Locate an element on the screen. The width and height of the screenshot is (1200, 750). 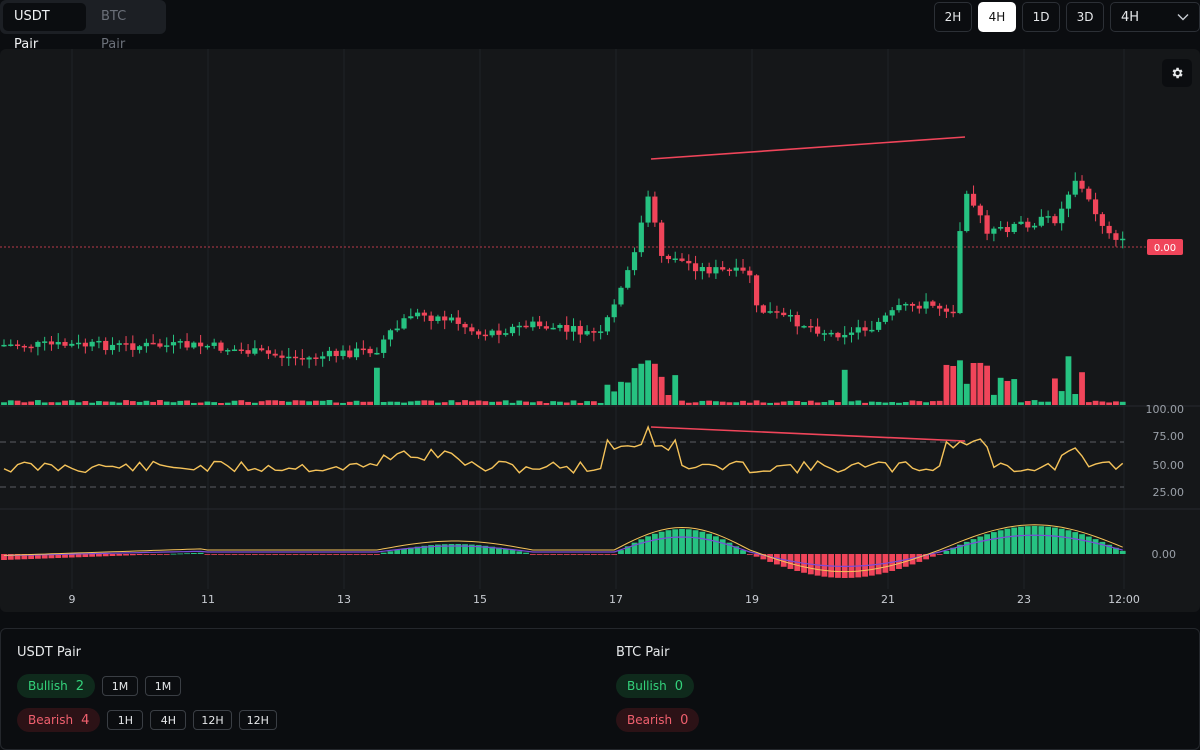
usdt-bullish-badge: Bullish 2 is located at coordinates (56, 686).